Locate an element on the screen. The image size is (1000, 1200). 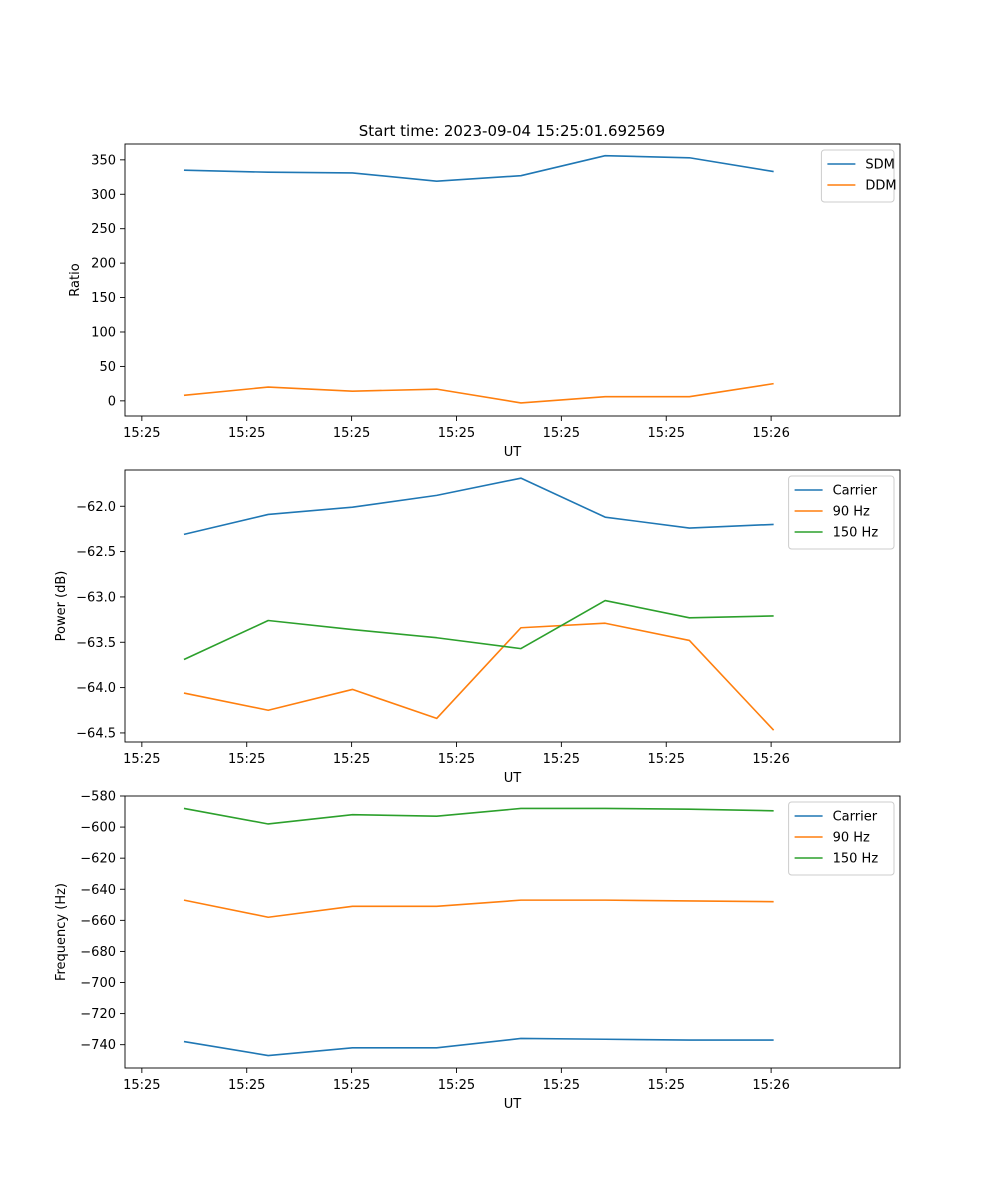
y-tick-label: −660 is located at coordinates (98, 921).